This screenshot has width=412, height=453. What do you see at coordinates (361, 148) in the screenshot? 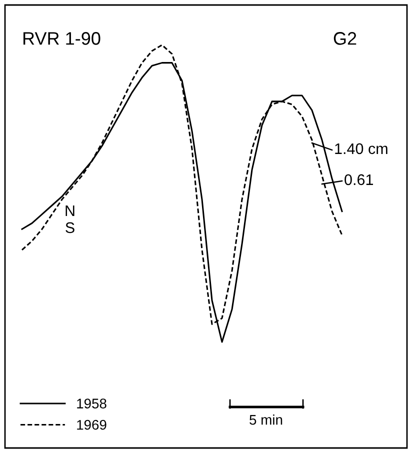
I see `annotation: 1.40 cm` at bounding box center [361, 148].